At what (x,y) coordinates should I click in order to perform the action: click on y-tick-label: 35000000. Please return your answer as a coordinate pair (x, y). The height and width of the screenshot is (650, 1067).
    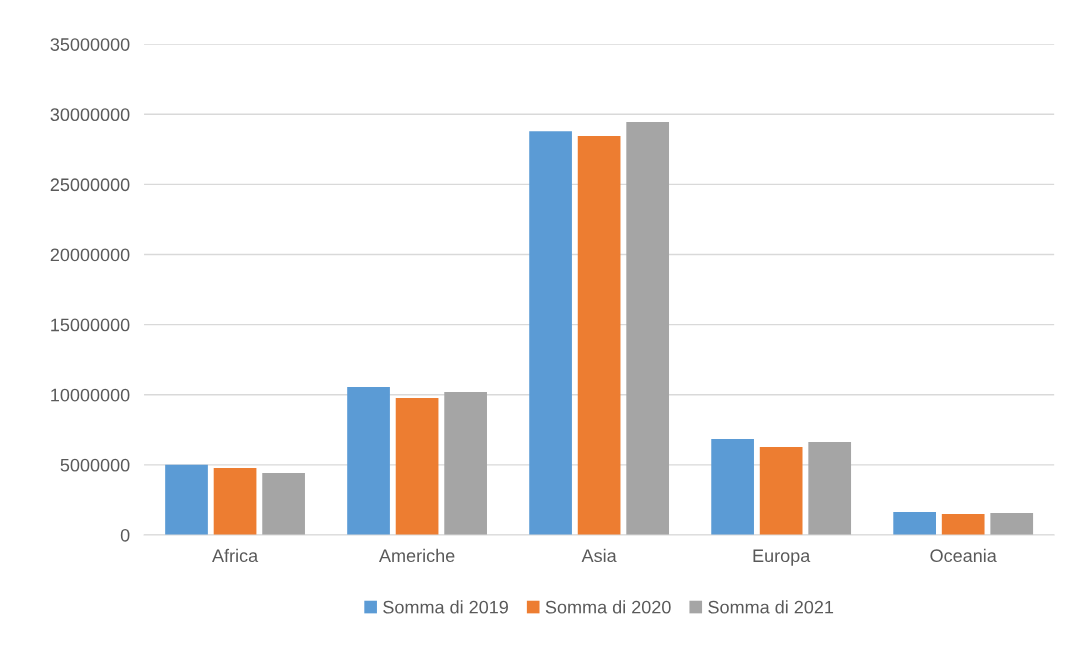
    Looking at the image, I should click on (90, 44).